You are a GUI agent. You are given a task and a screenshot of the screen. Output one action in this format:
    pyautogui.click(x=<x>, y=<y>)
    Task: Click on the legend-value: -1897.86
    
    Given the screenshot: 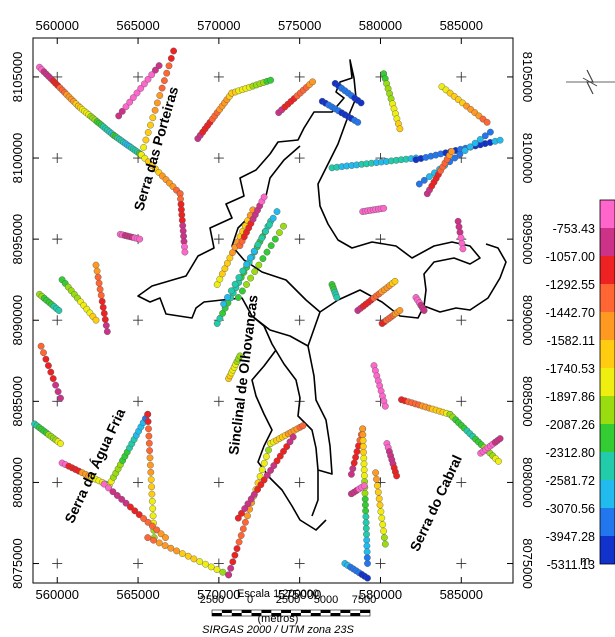 What is the action you would take?
    pyautogui.click(x=570, y=397)
    